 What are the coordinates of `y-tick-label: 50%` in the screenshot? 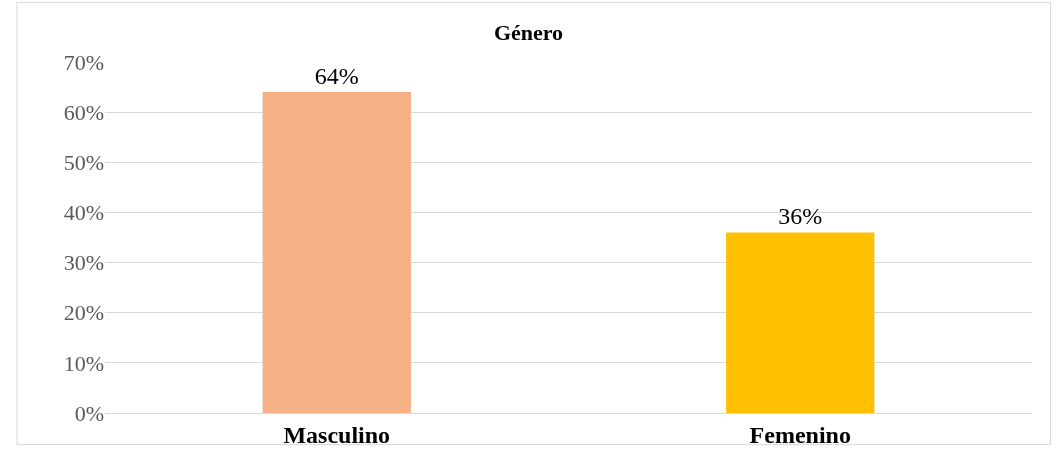 It's located at (83, 162).